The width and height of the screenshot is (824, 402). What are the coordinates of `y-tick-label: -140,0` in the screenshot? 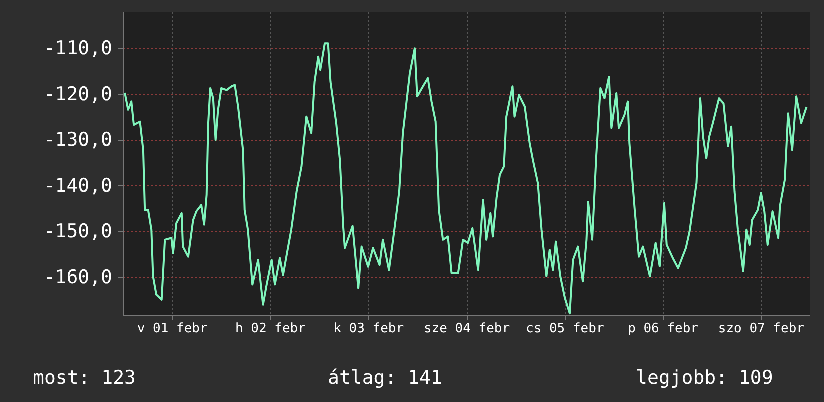 It's located at (78, 185).